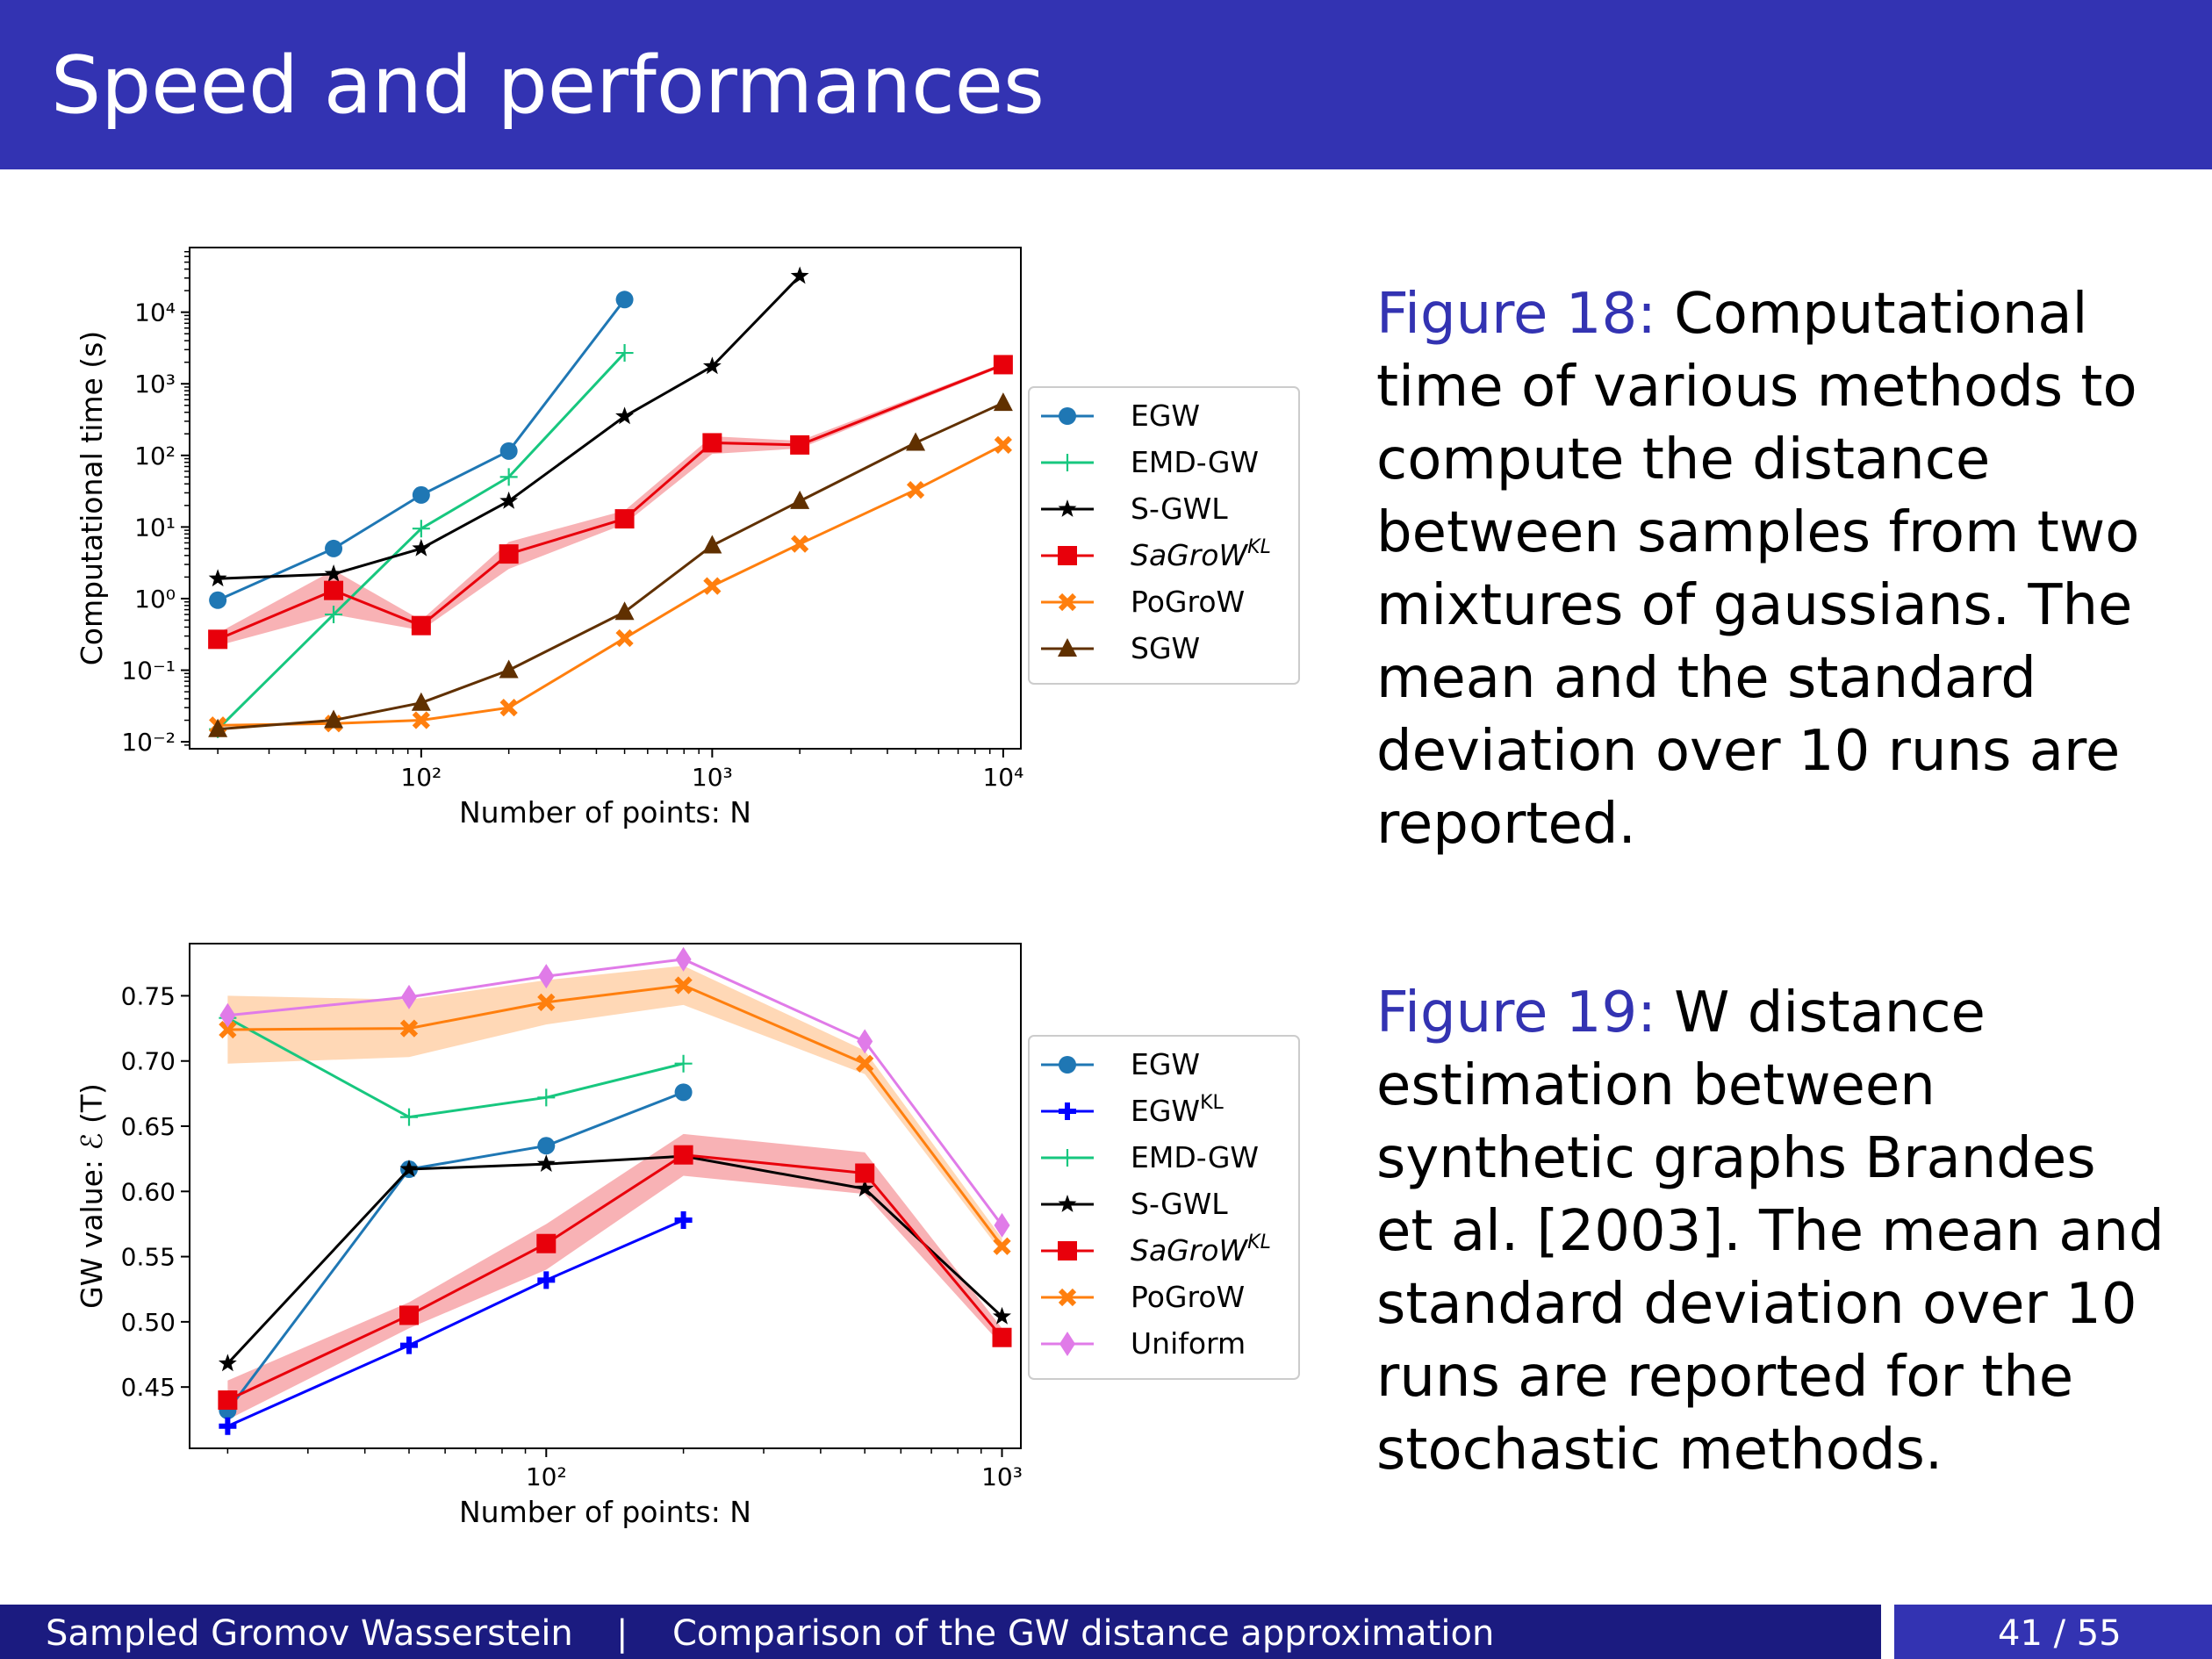 This screenshot has height=1659, width=2212. I want to click on plot-frame, so click(605, 1196).